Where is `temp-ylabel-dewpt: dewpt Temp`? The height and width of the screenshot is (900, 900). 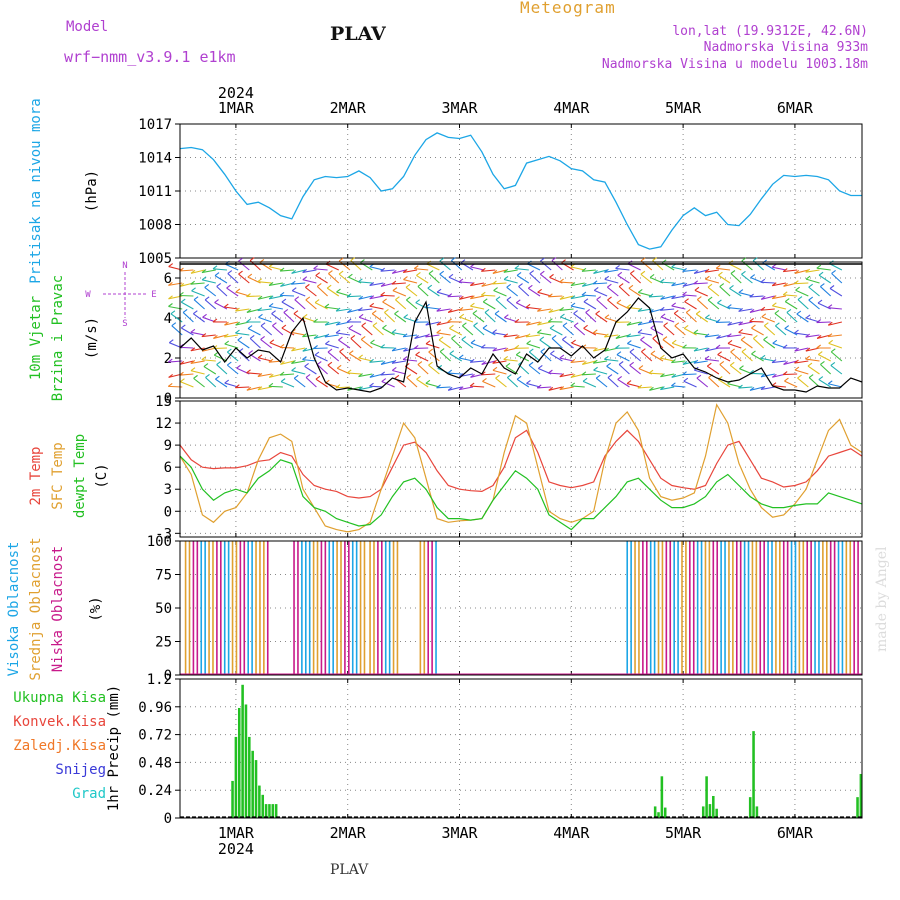
temp-ylabel-dewpt: dewpt Temp is located at coordinates (80, 476).